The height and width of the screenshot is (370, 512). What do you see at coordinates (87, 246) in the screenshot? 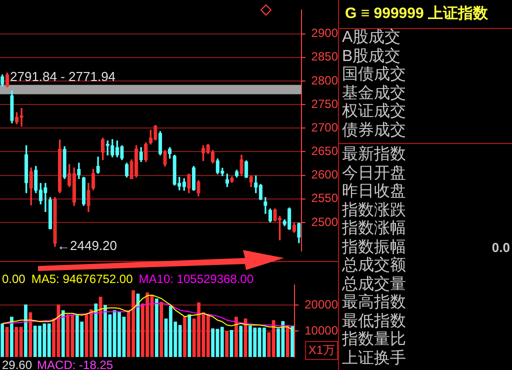
I see `annotation: ←2449.20` at bounding box center [87, 246].